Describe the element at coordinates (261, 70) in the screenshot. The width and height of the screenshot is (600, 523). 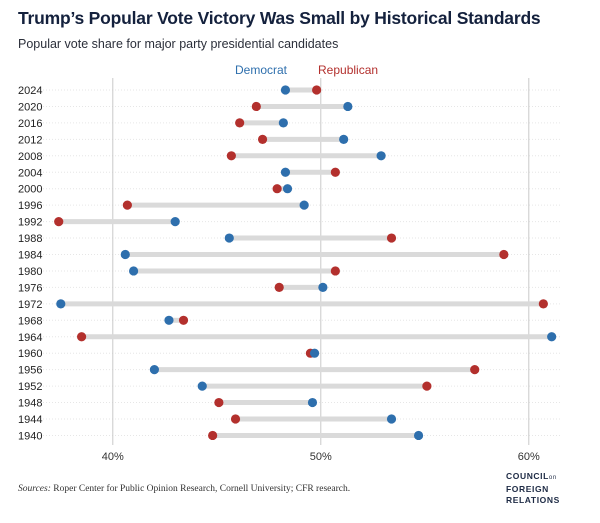
I see `legend-democrat: Democrat` at that location.